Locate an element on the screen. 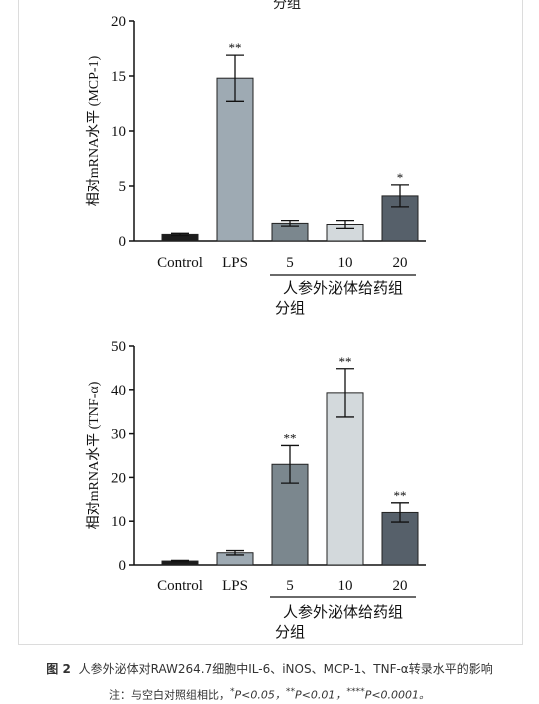 This screenshot has width=539, height=704. y-tick-label: 30 is located at coordinates (118, 435).